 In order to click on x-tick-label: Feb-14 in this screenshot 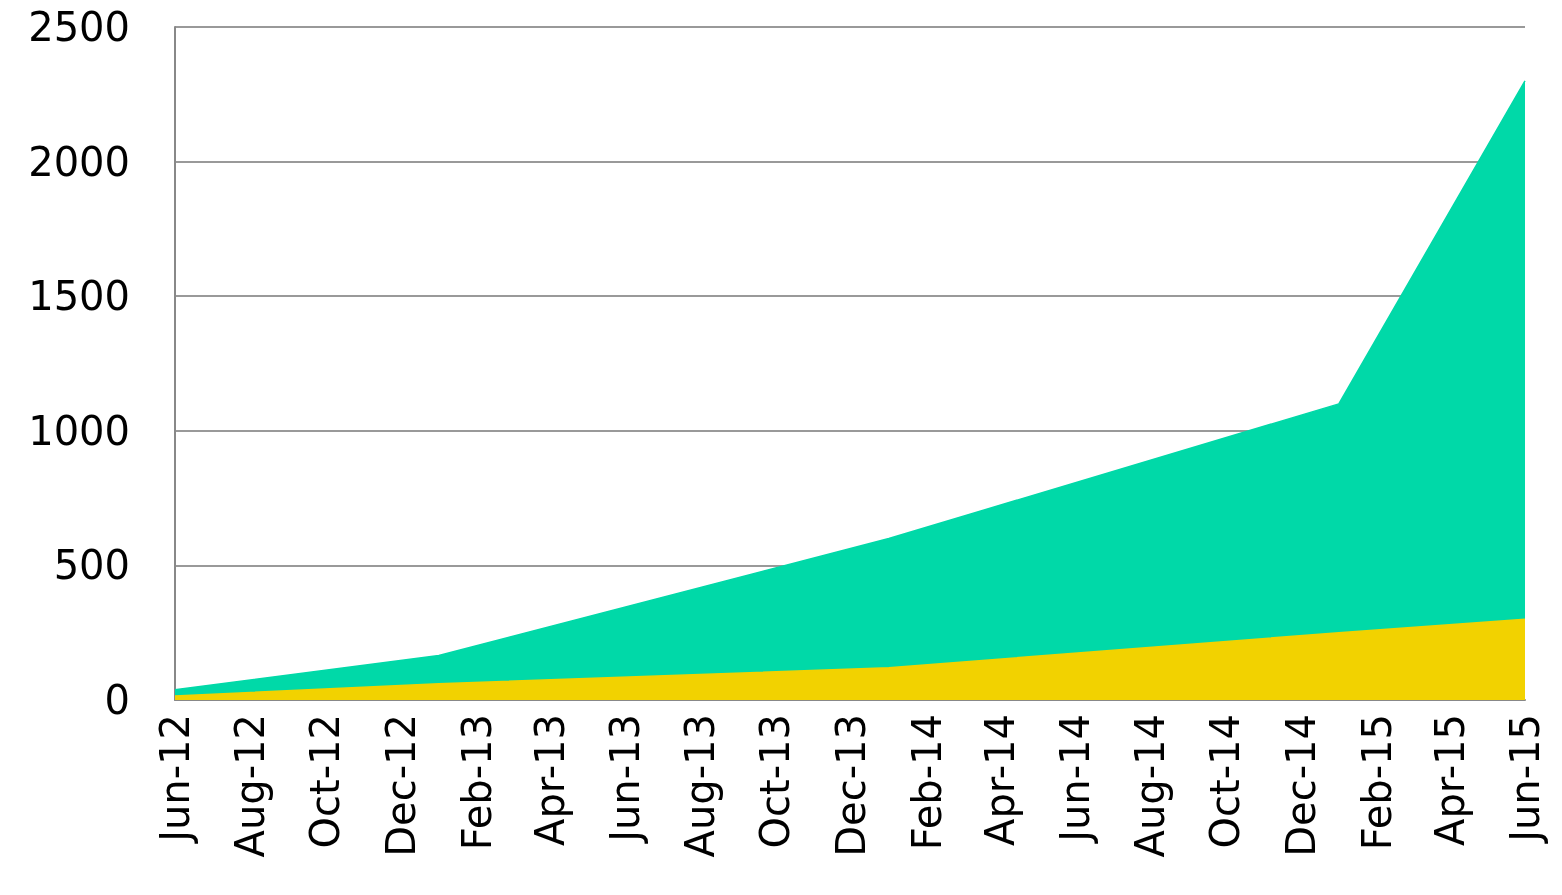, I will do `click(927, 782)`.